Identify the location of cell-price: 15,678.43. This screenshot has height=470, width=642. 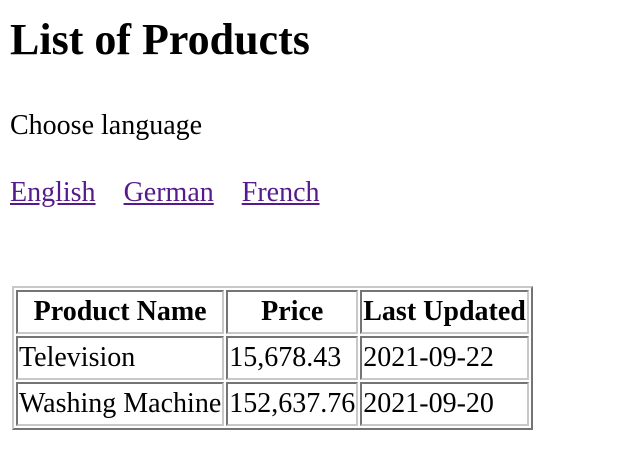
(292, 358).